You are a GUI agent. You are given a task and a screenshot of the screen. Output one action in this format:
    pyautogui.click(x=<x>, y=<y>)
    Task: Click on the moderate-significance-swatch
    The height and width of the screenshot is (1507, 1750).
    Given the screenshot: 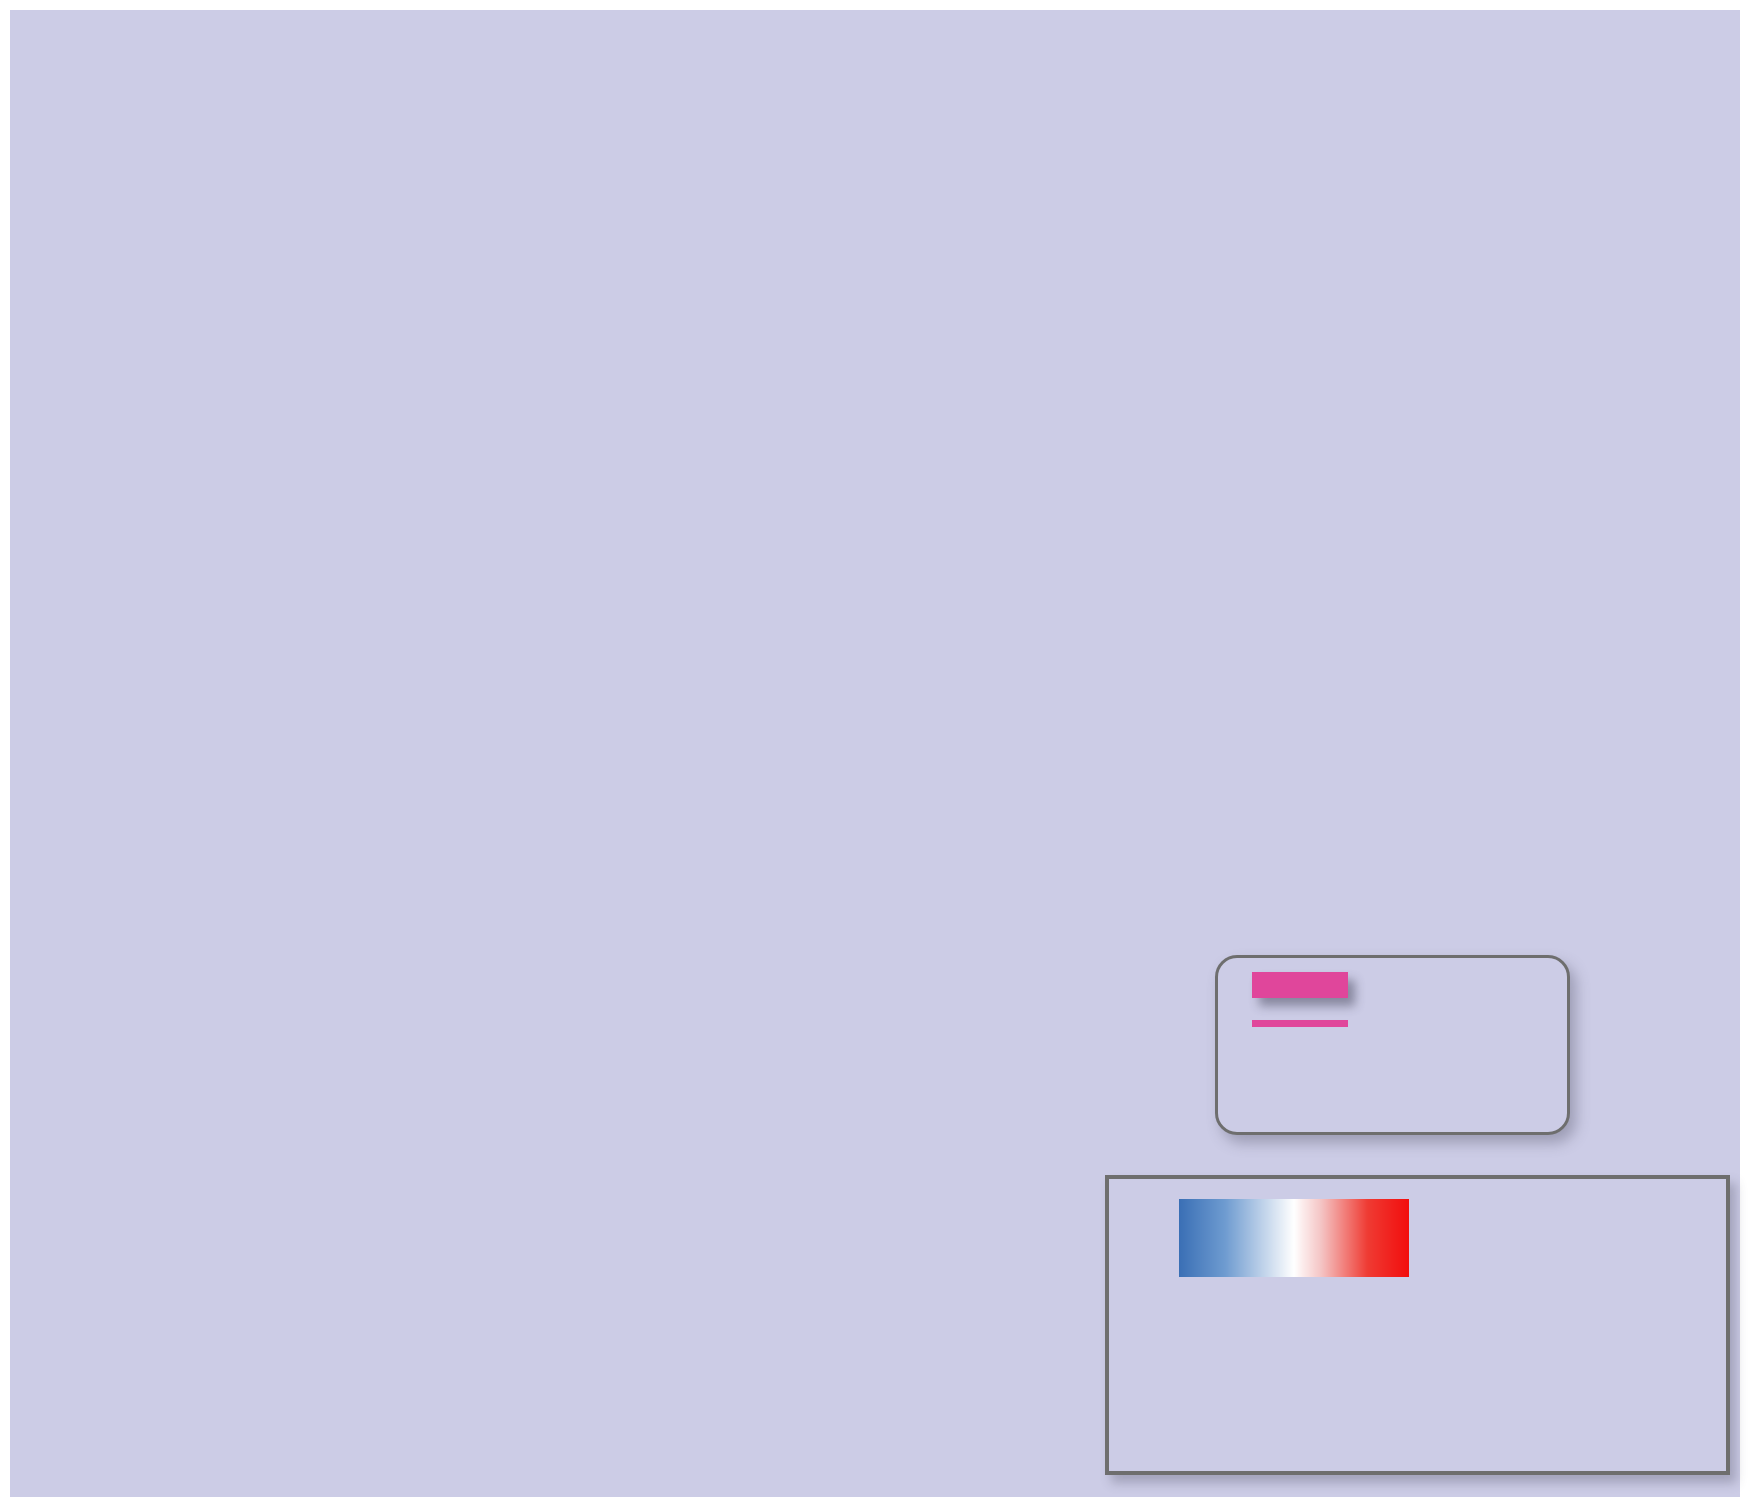 What is the action you would take?
    pyautogui.click(x=1300, y=1023)
    